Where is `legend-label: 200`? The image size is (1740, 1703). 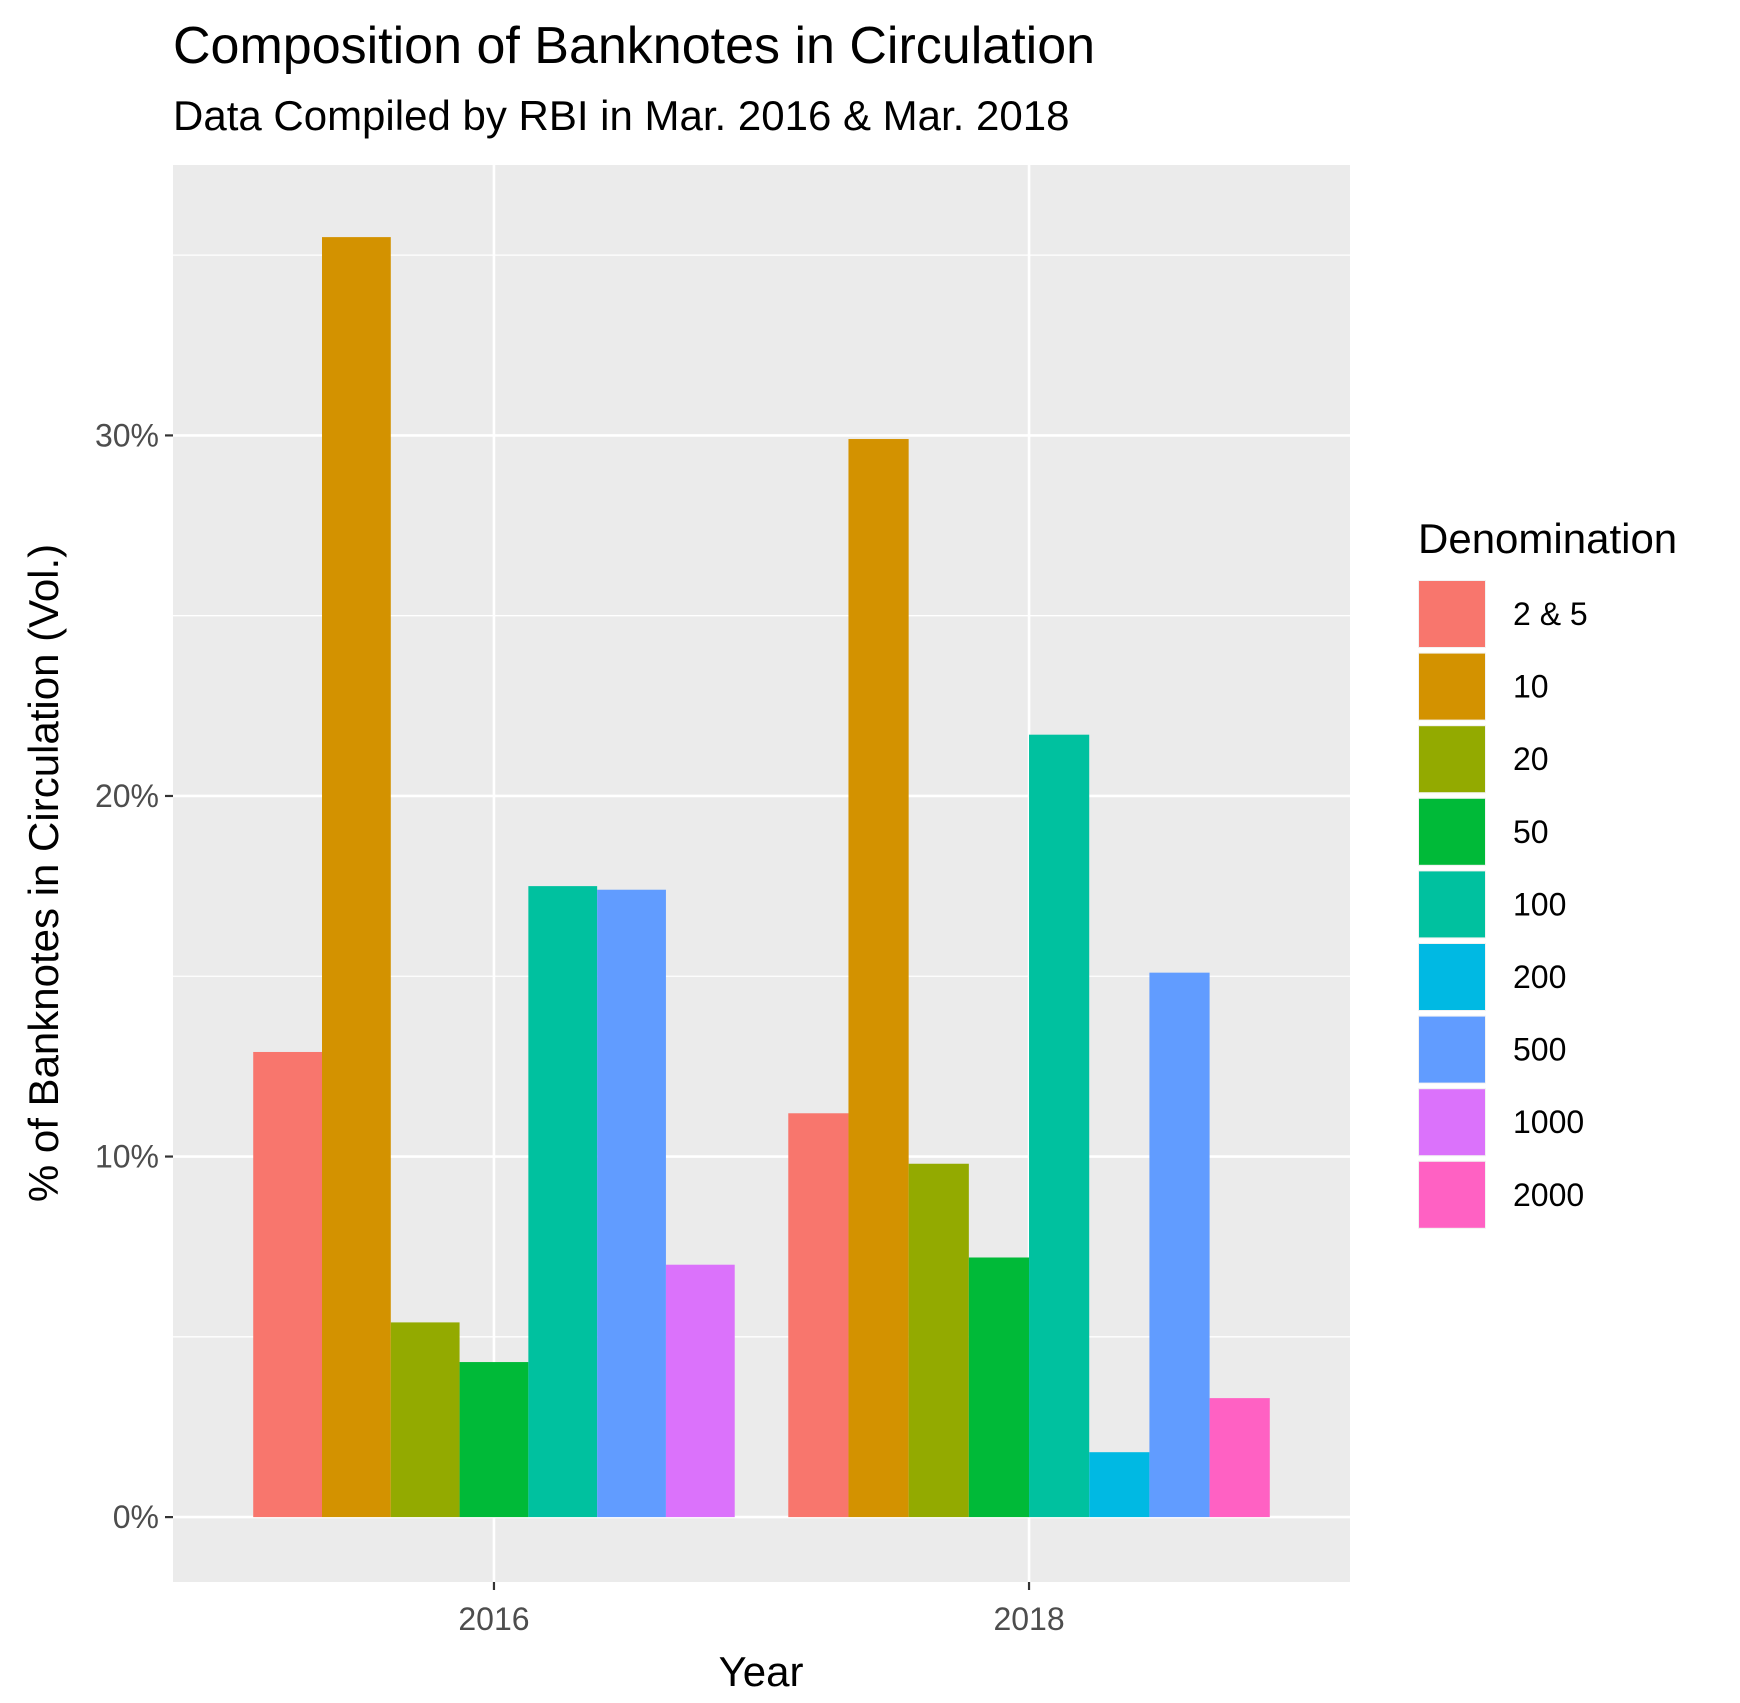
legend-label: 200 is located at coordinates (1539, 977).